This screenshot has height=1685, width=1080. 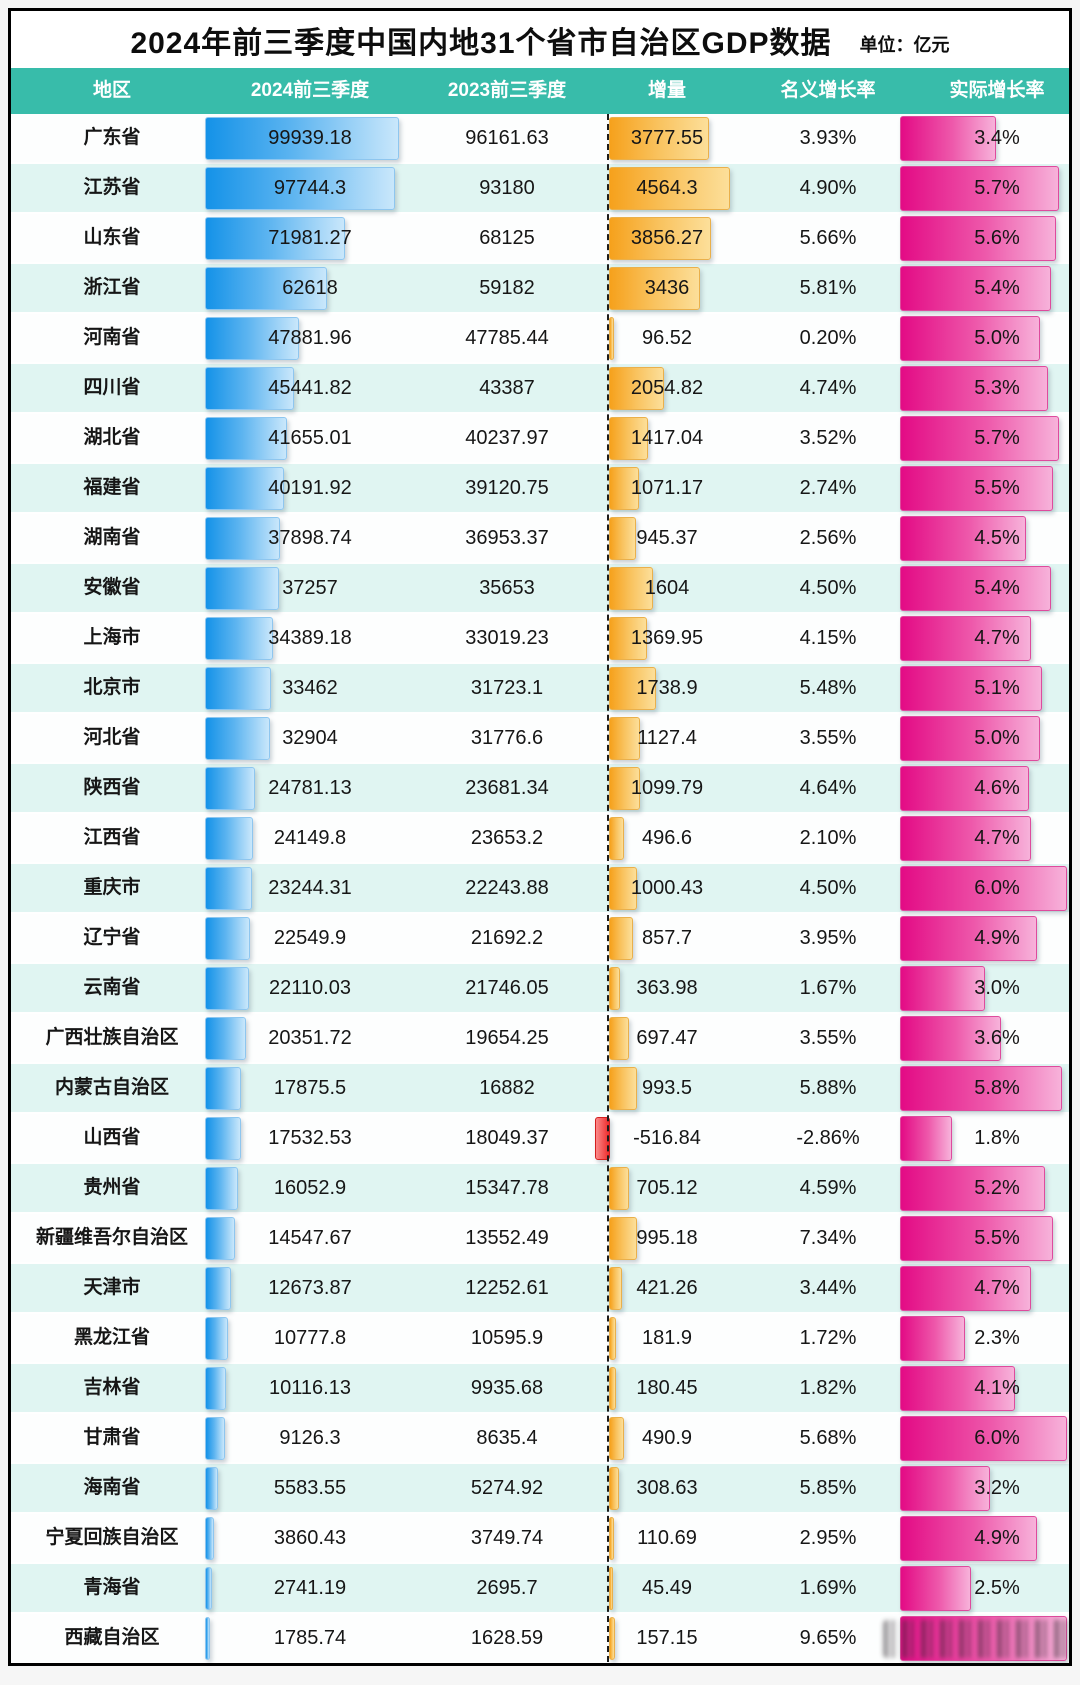 I want to click on gdp-2023-value: 8635.4, so click(x=507, y=1438).